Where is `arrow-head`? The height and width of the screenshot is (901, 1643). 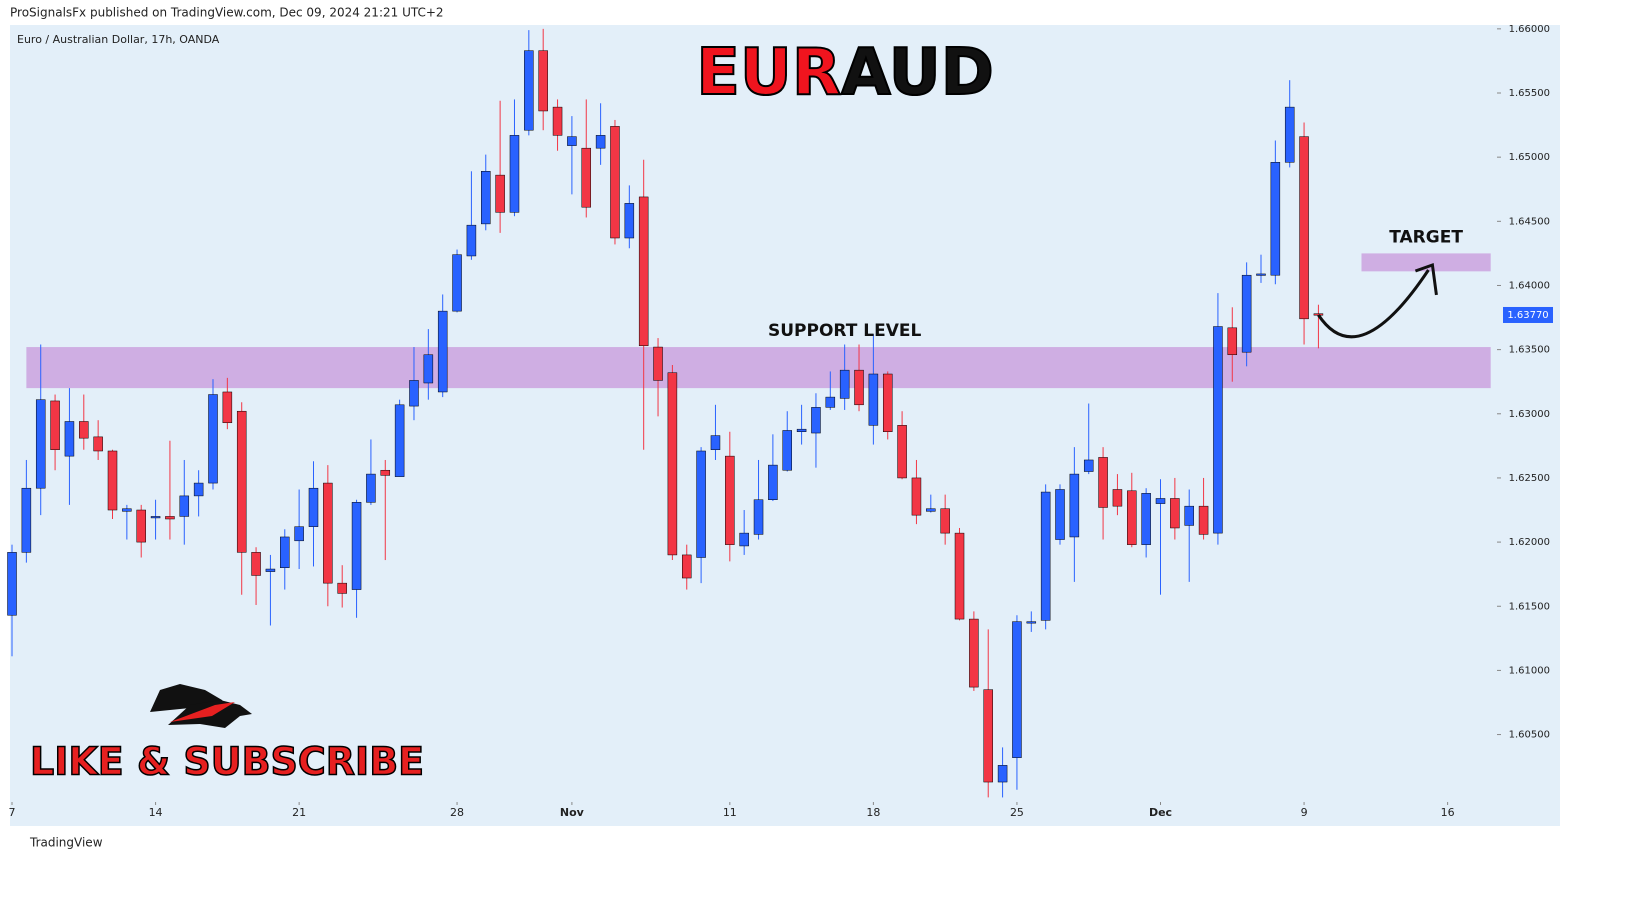 arrow-head is located at coordinates (1426, 279).